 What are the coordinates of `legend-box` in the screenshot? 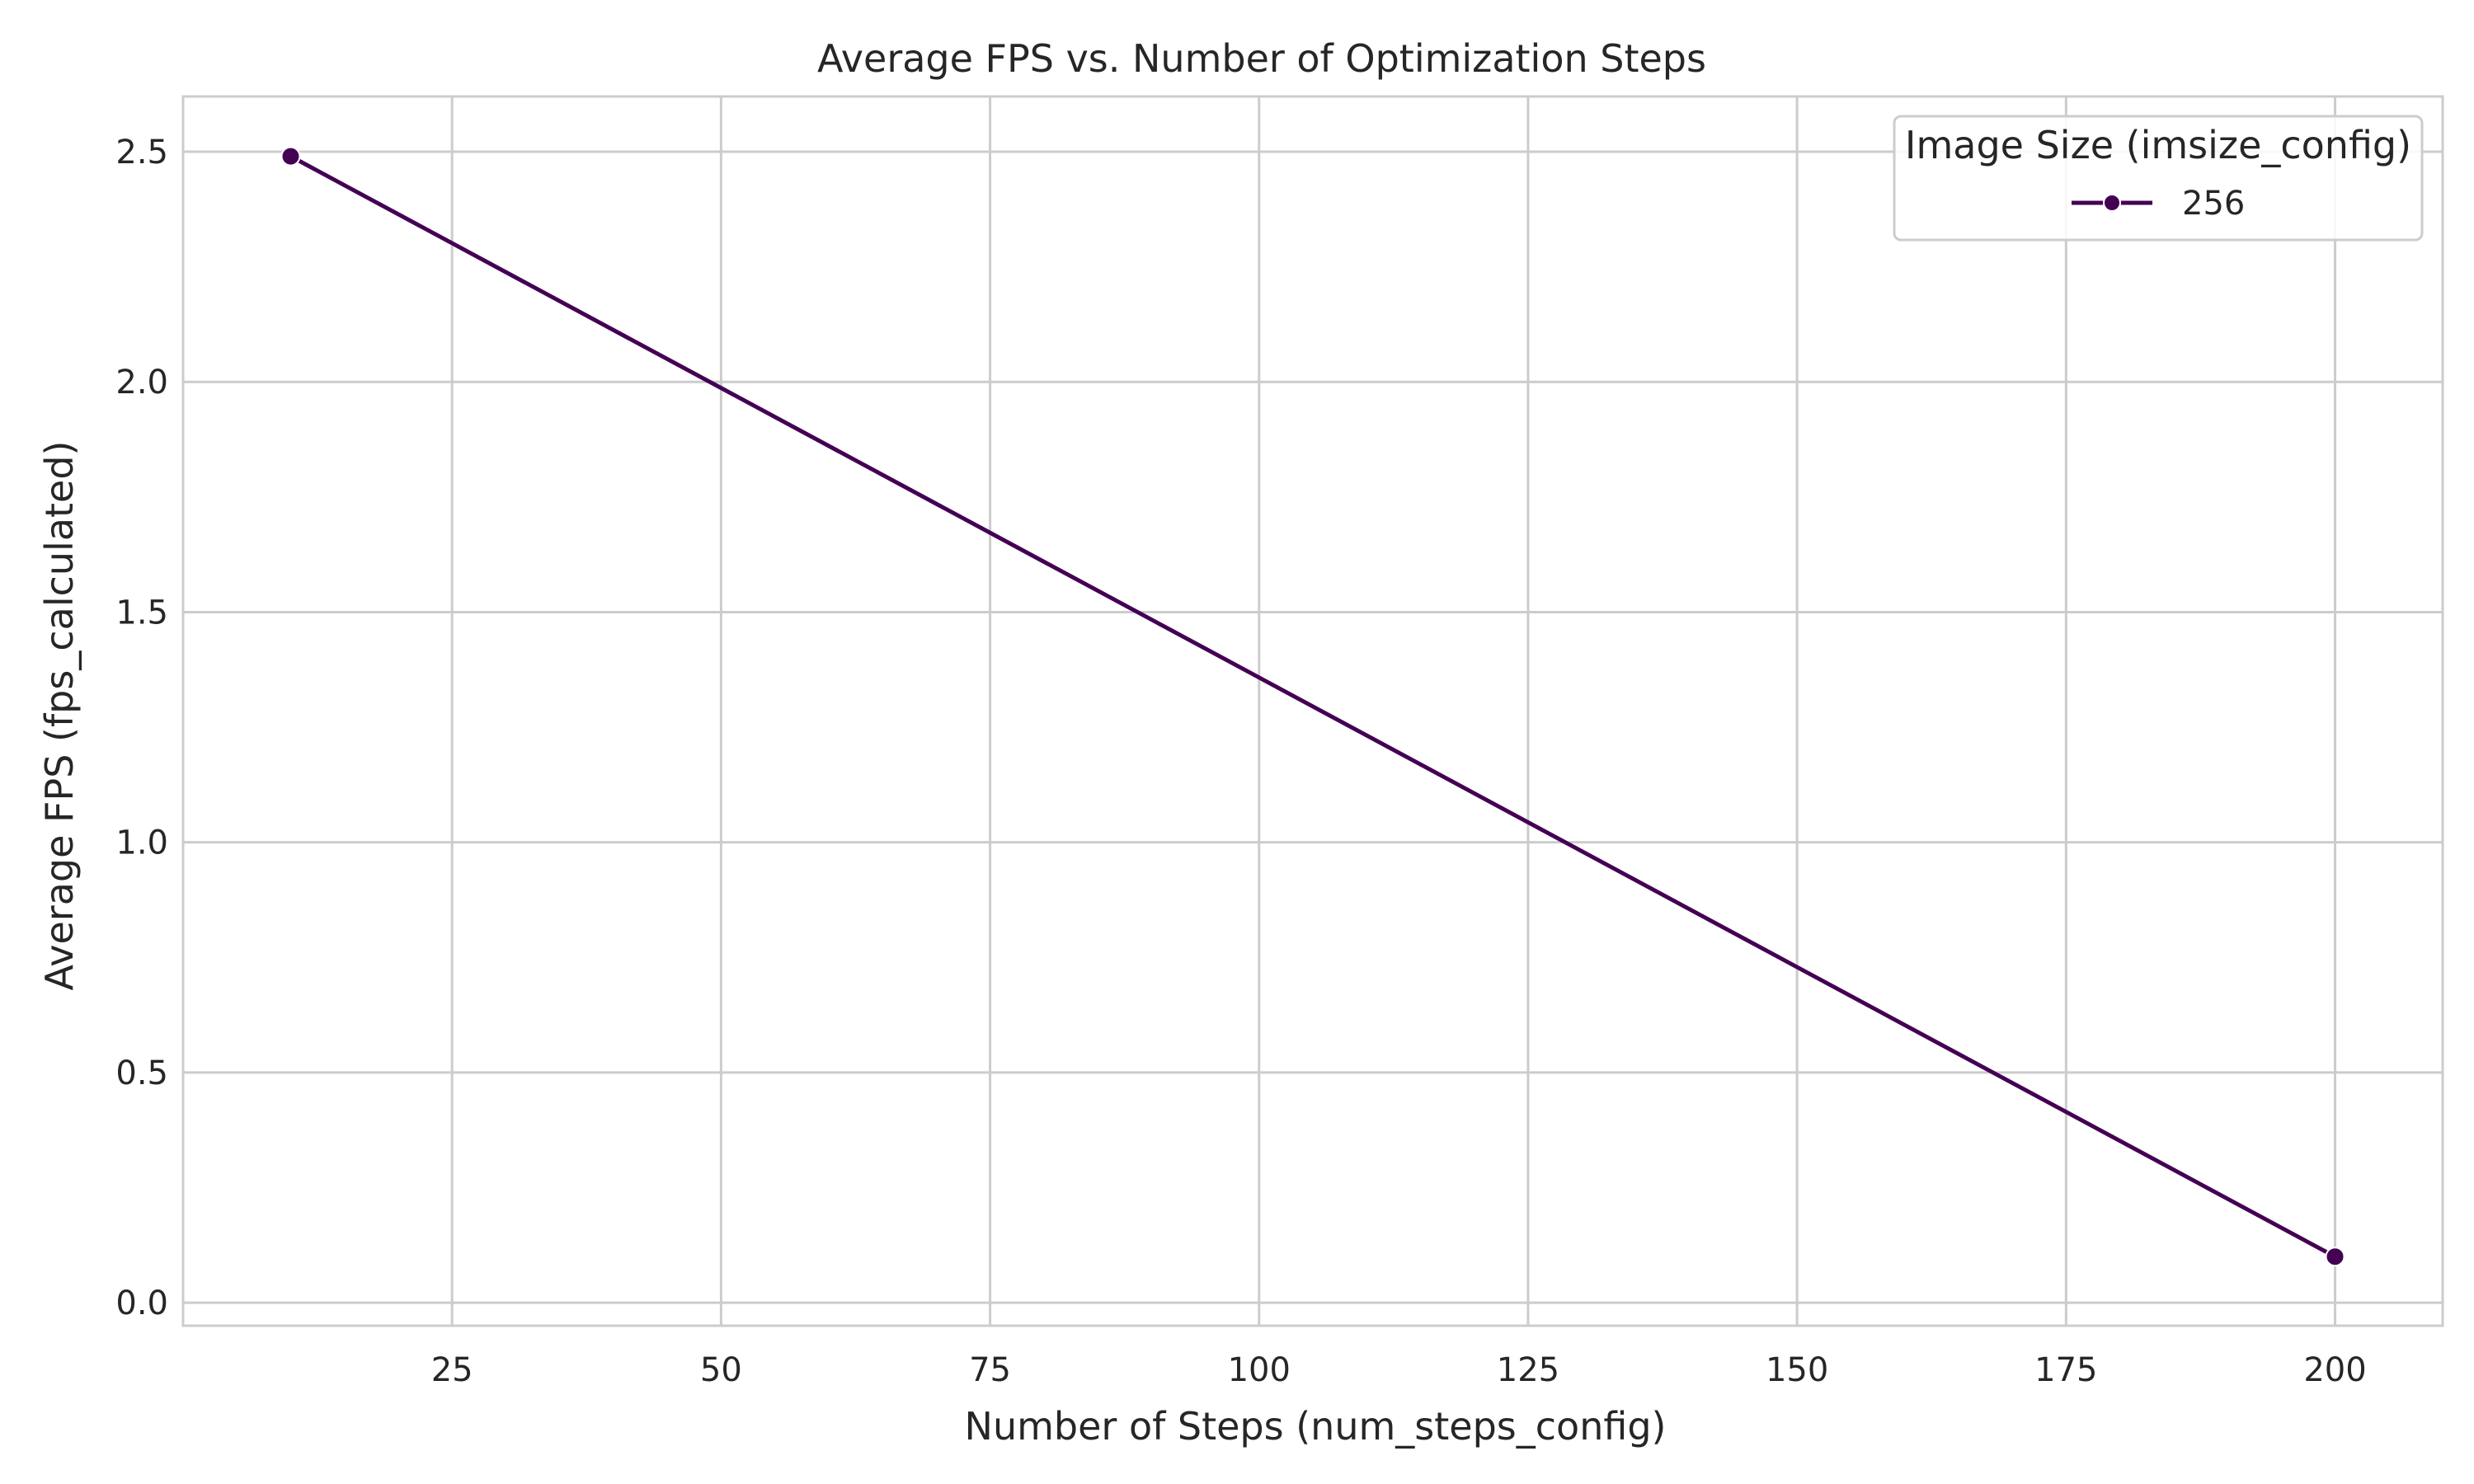 It's located at (2158, 178).